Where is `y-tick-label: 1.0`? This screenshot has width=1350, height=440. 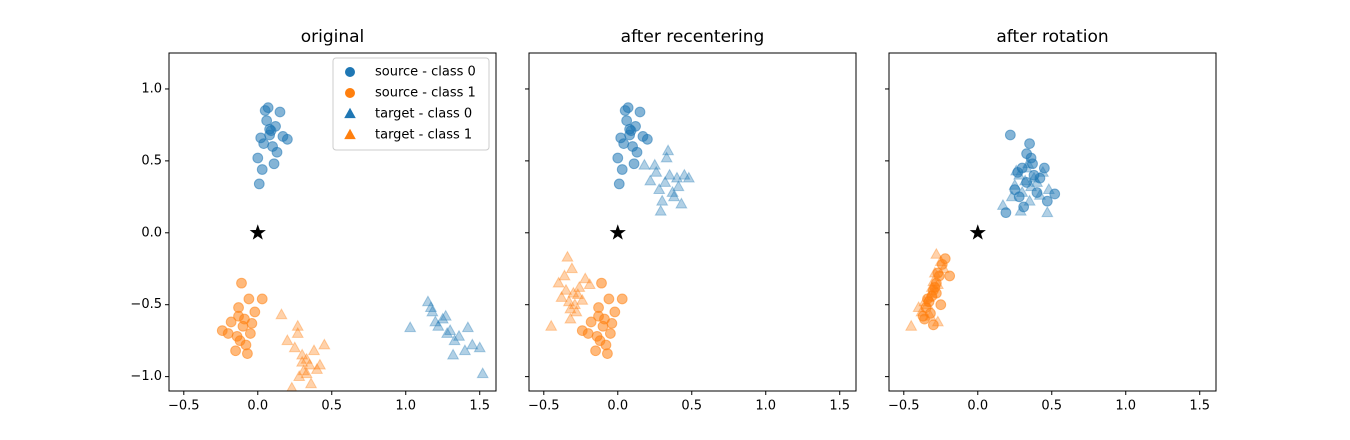
y-tick-label: 1.0 is located at coordinates (151, 88).